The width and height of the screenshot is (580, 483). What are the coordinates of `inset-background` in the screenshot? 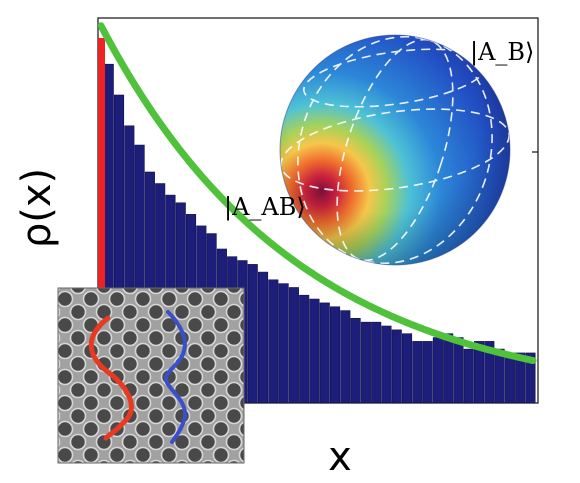 It's located at (151, 375).